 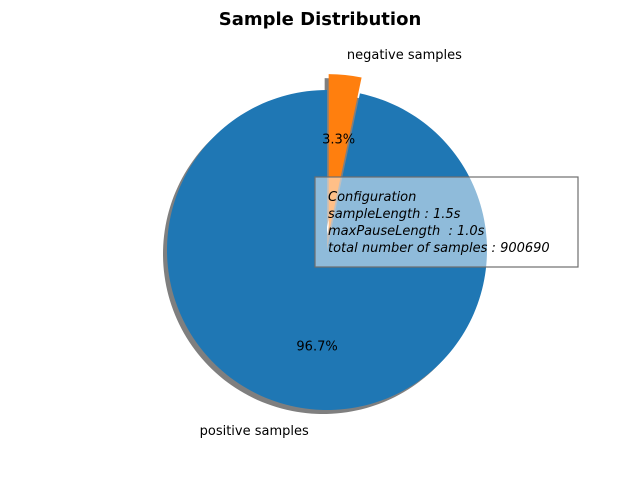 What do you see at coordinates (254, 431) in the screenshot?
I see `pie-category-label: positive samples` at bounding box center [254, 431].